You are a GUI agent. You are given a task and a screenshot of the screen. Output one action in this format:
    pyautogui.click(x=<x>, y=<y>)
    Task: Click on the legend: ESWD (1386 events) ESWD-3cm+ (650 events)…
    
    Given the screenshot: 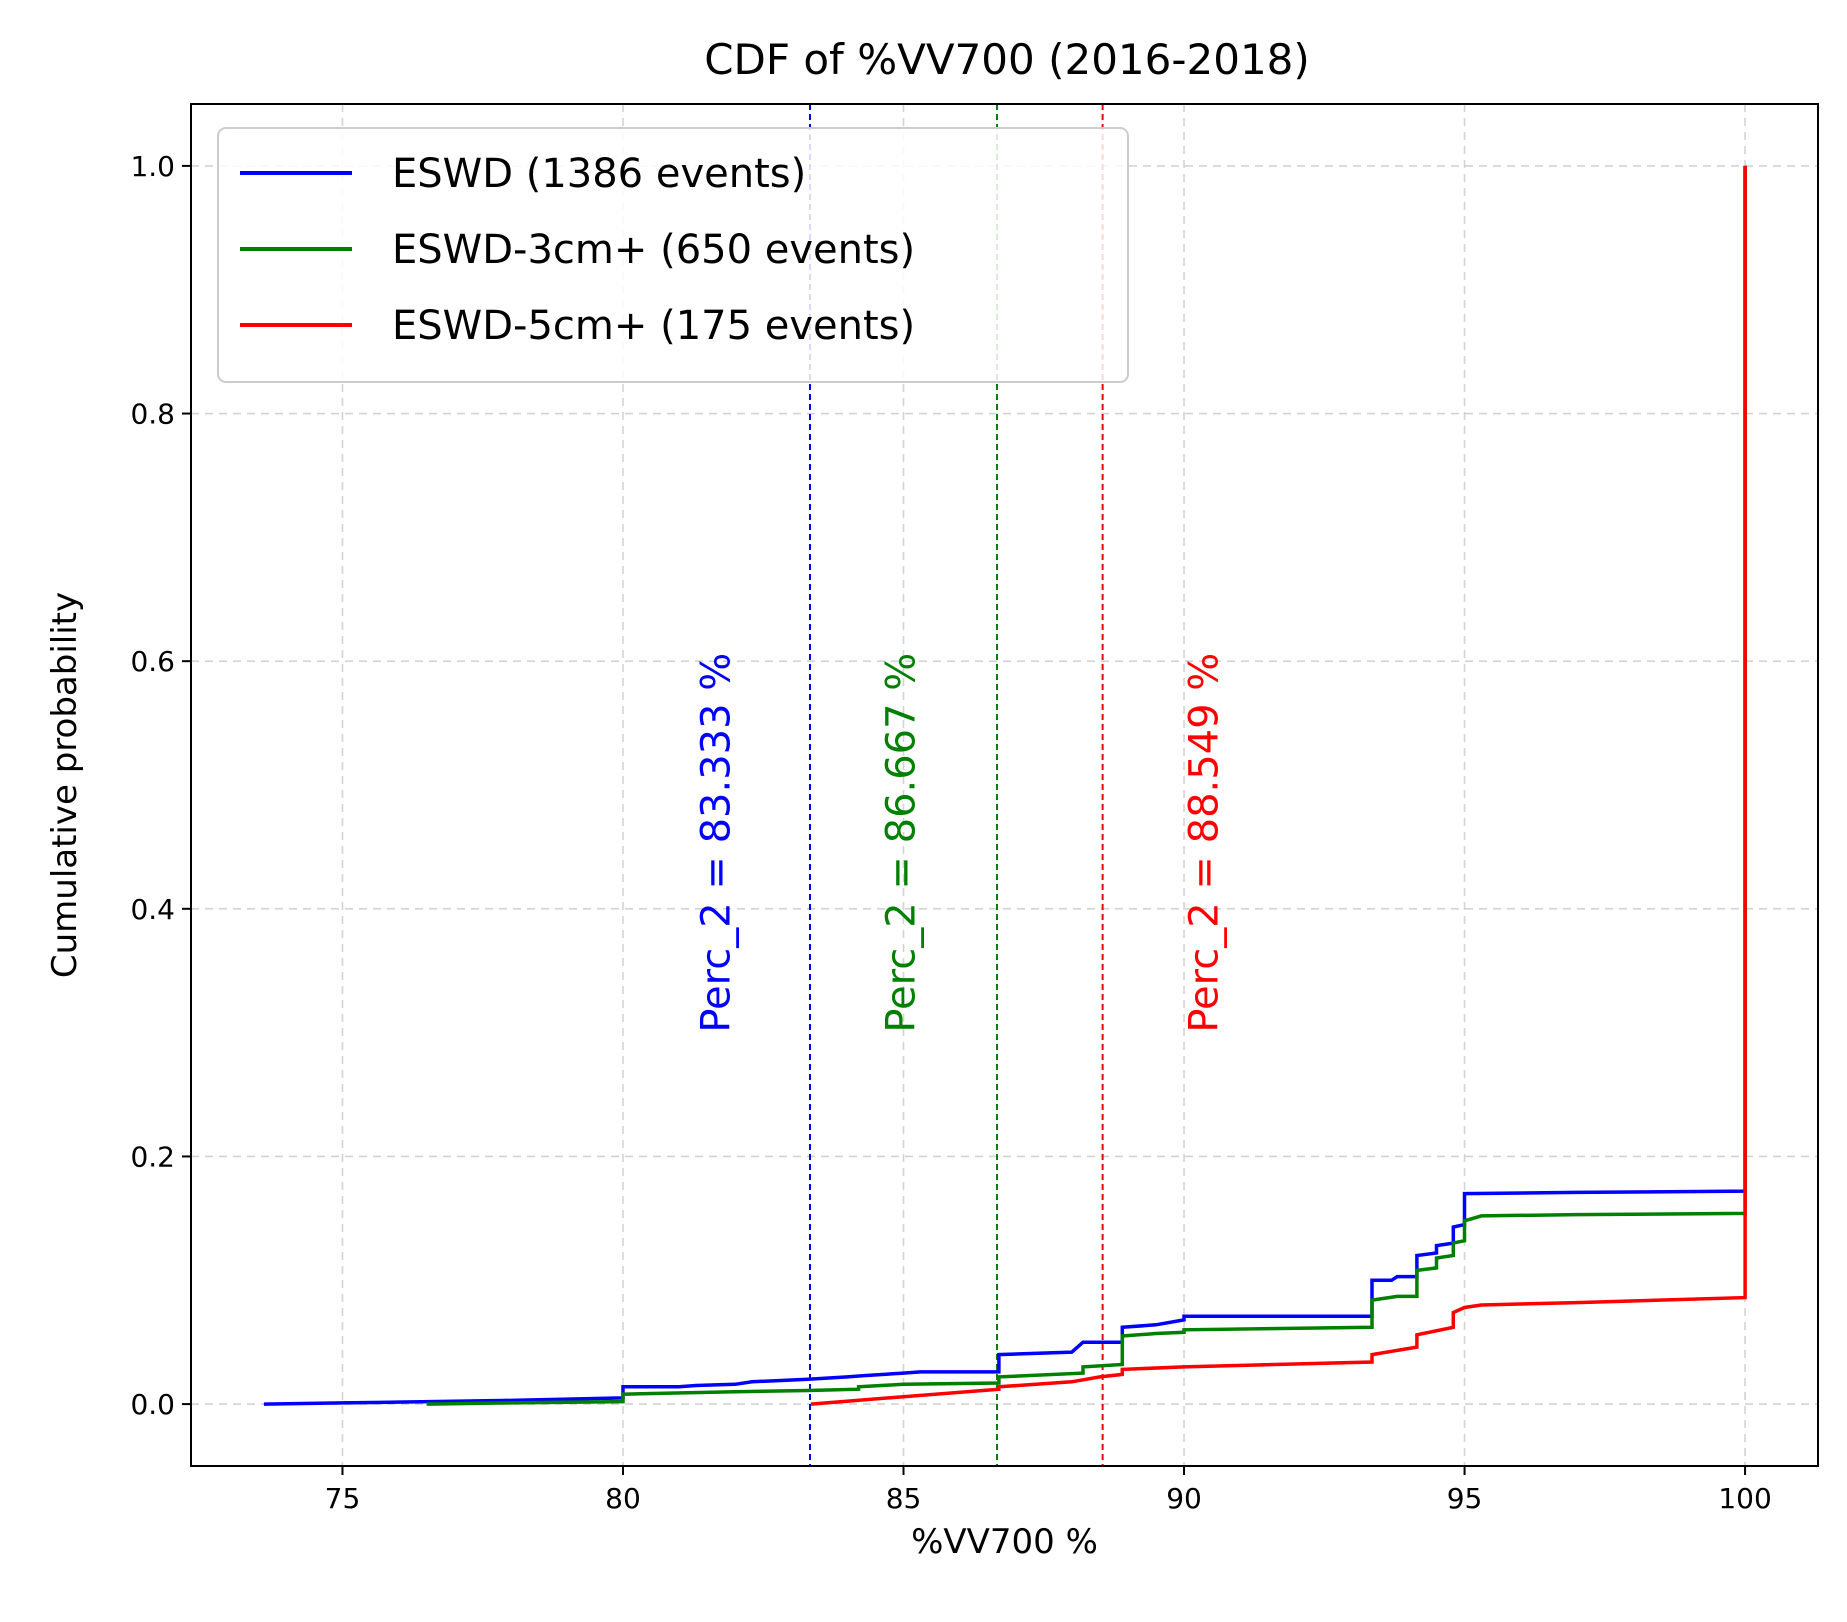 What is the action you would take?
    pyautogui.click(x=673, y=255)
    